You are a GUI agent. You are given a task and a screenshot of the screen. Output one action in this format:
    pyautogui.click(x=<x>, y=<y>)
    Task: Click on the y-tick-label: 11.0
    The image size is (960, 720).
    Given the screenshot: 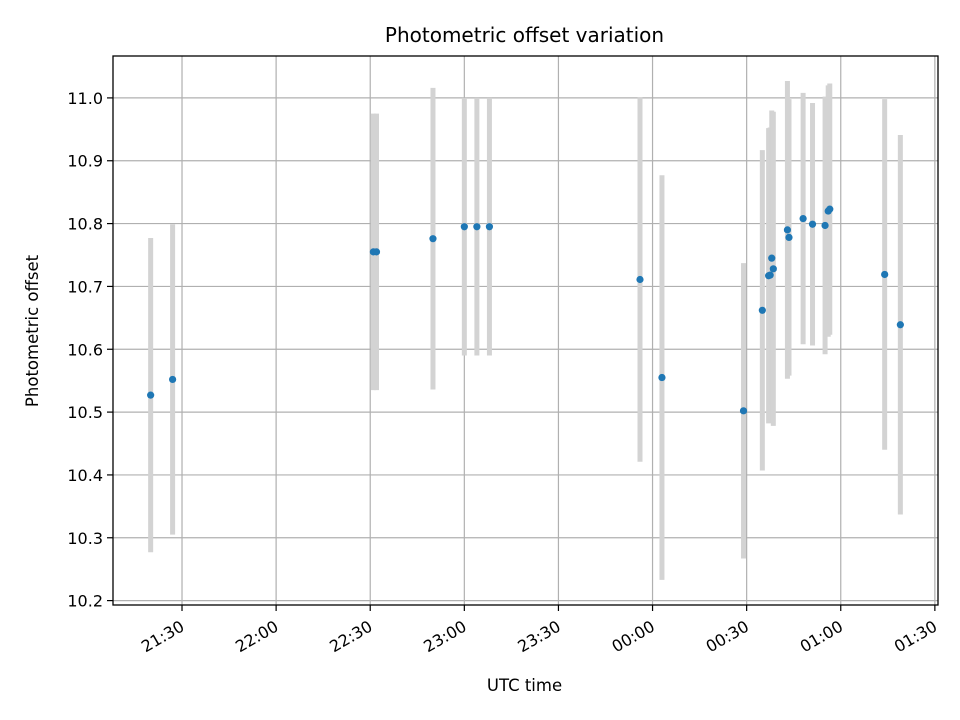 What is the action you would take?
    pyautogui.click(x=85, y=98)
    